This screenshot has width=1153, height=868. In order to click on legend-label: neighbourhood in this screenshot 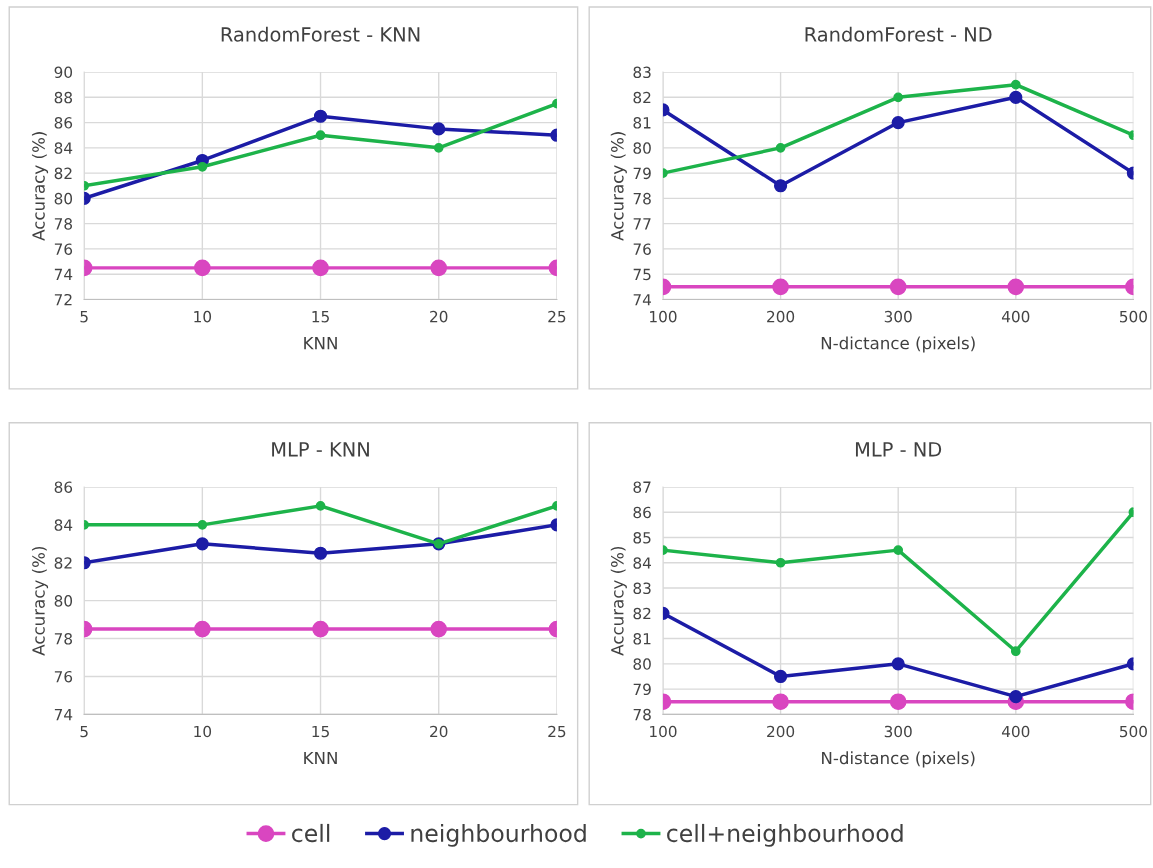, I will do `click(498, 835)`.